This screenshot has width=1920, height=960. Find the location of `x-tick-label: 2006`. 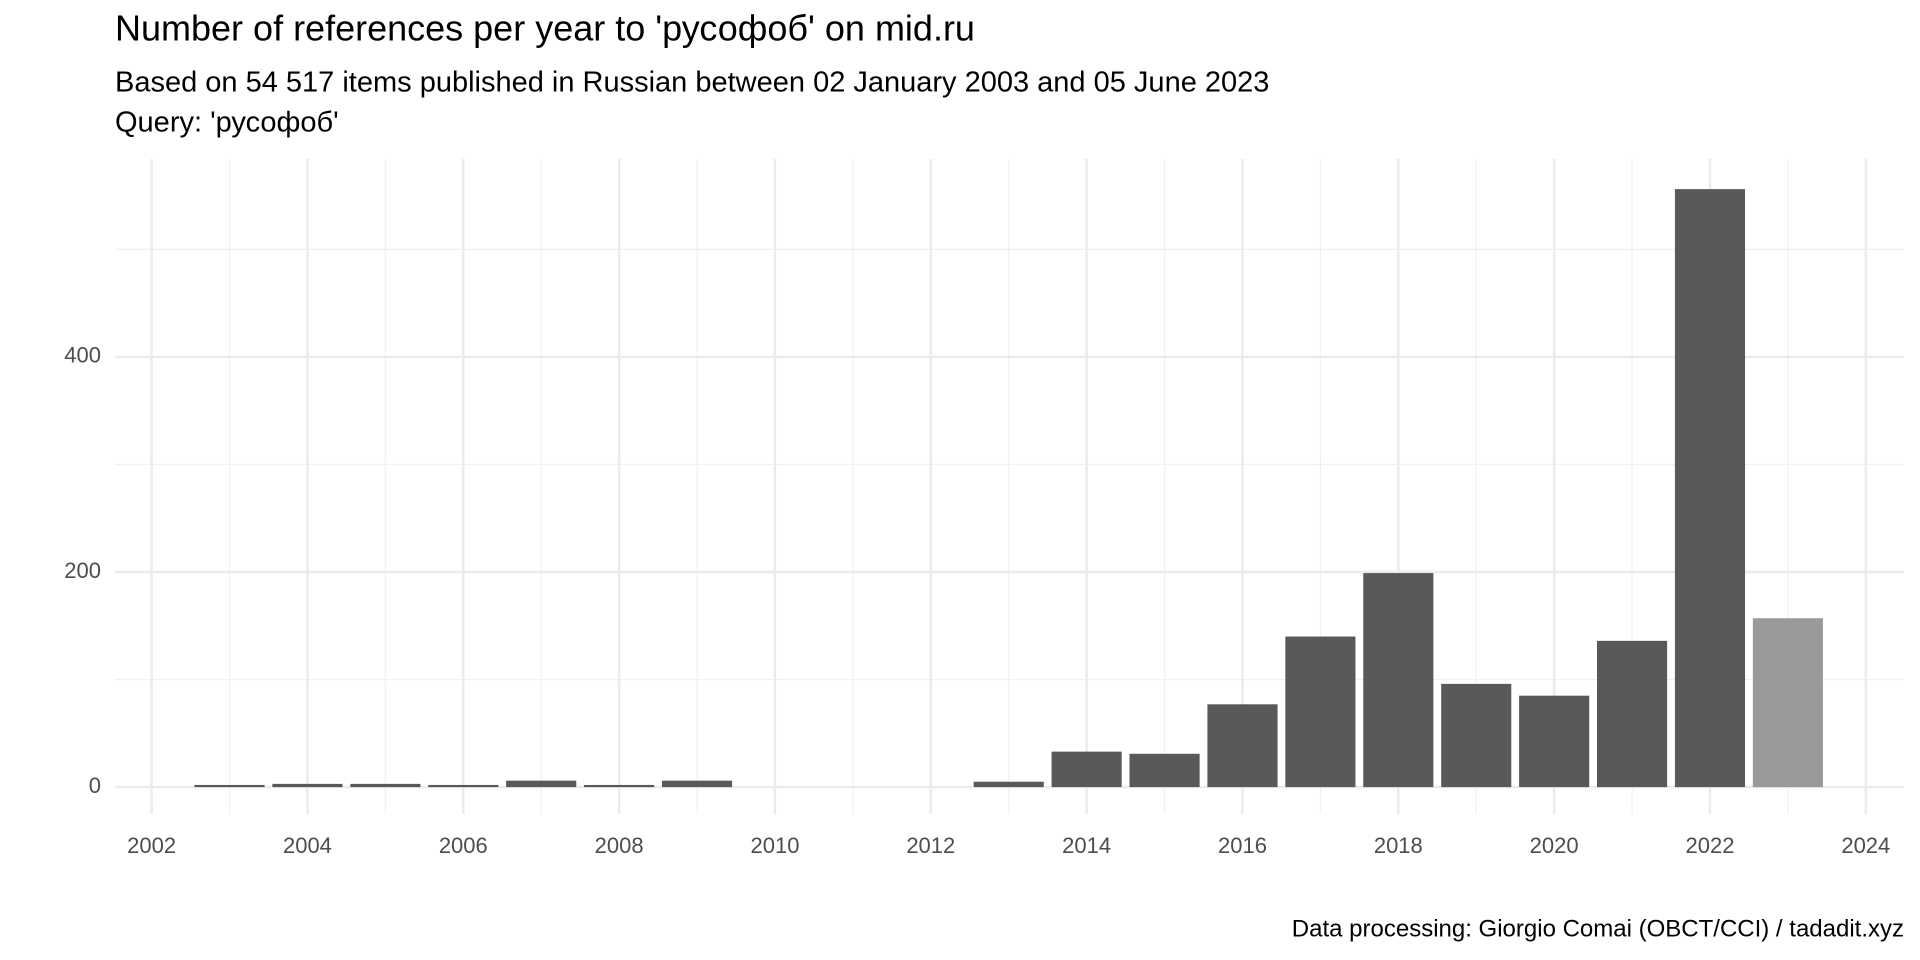

x-tick-label: 2006 is located at coordinates (463, 845).